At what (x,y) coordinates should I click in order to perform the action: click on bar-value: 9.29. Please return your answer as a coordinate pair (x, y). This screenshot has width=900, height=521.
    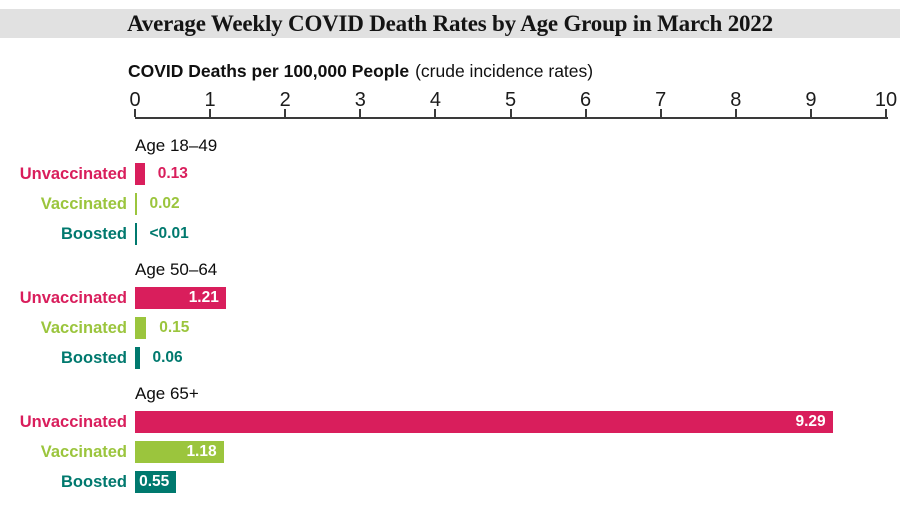
    Looking at the image, I should click on (810, 421).